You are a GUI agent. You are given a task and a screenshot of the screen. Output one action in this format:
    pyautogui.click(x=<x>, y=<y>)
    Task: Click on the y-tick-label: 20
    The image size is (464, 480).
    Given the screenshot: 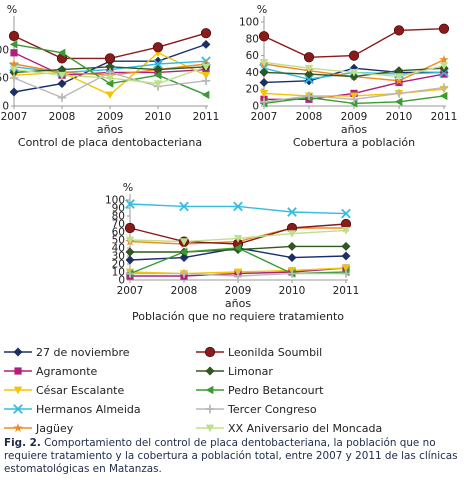 What is the action you would take?
    pyautogui.click(x=118, y=265)
    